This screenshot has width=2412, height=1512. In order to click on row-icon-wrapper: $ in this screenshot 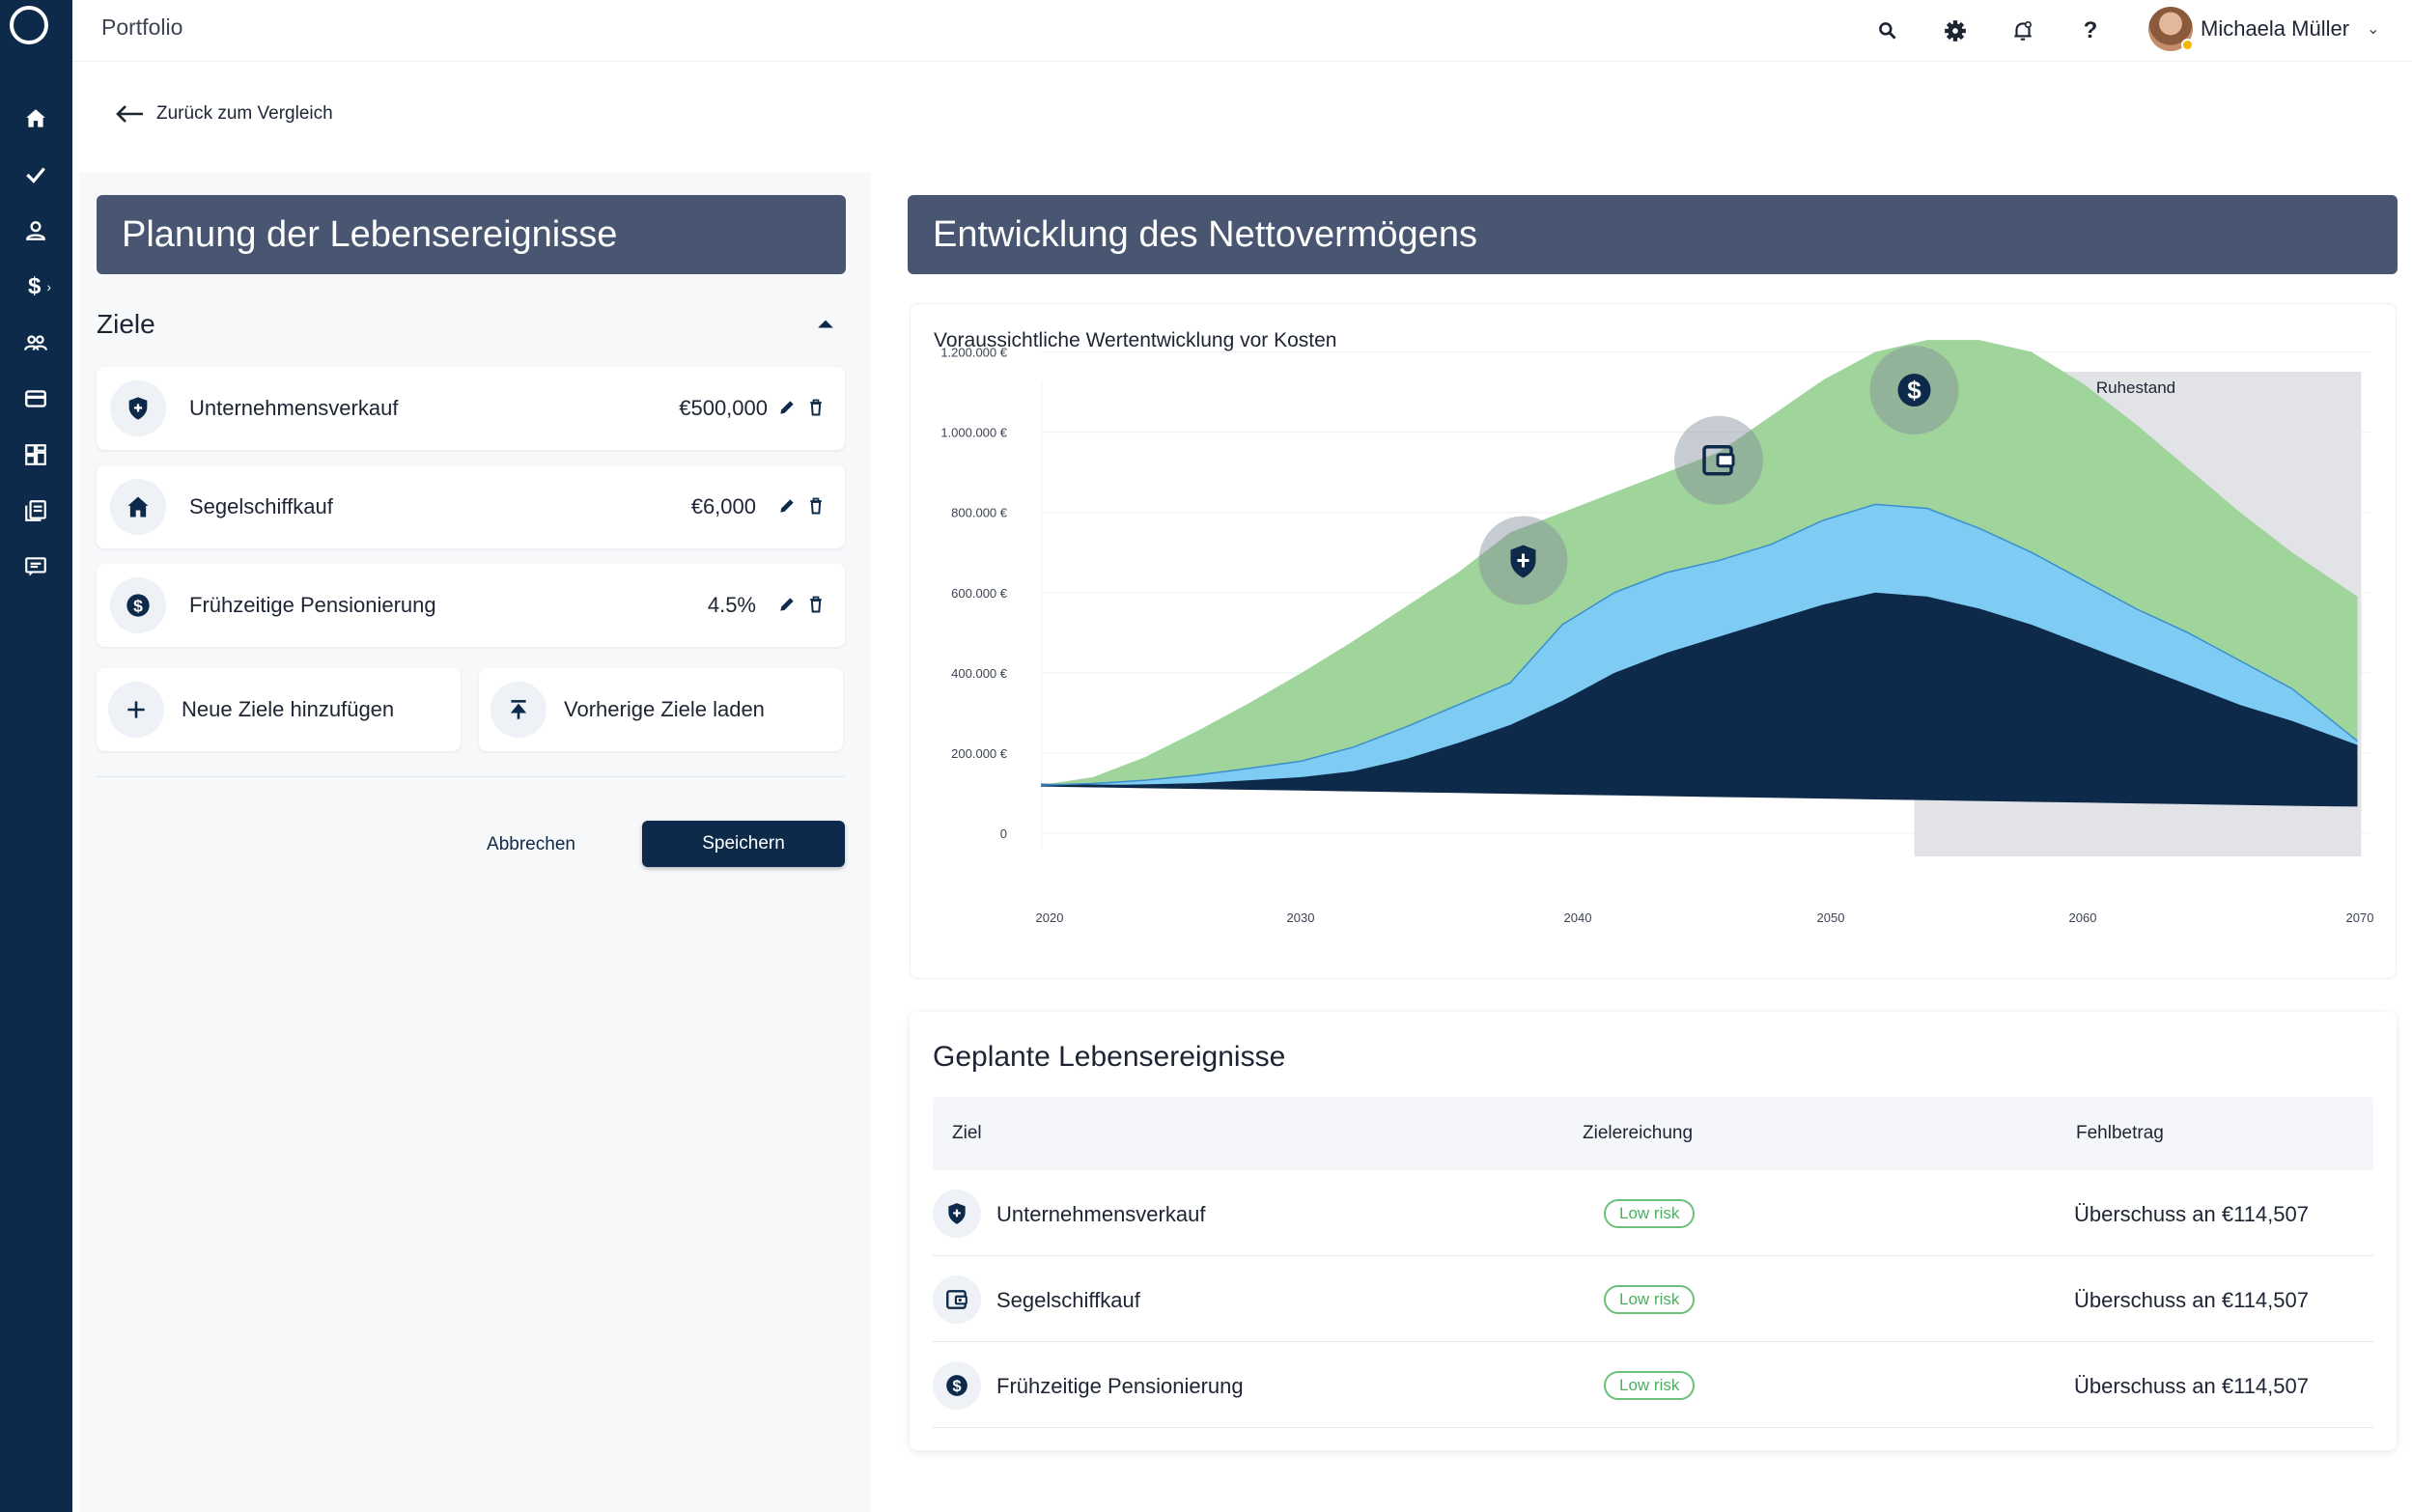, I will do `click(957, 1385)`.